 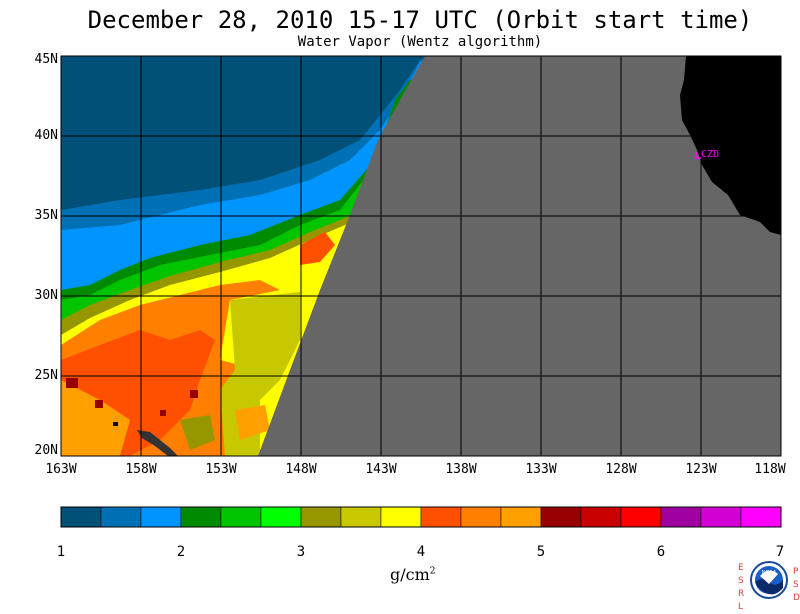 I want to click on colorbar-tick-4: 4, so click(x=421, y=552).